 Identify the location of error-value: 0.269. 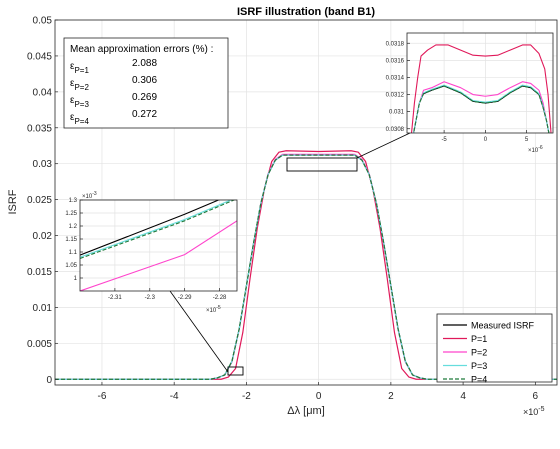
(144, 97).